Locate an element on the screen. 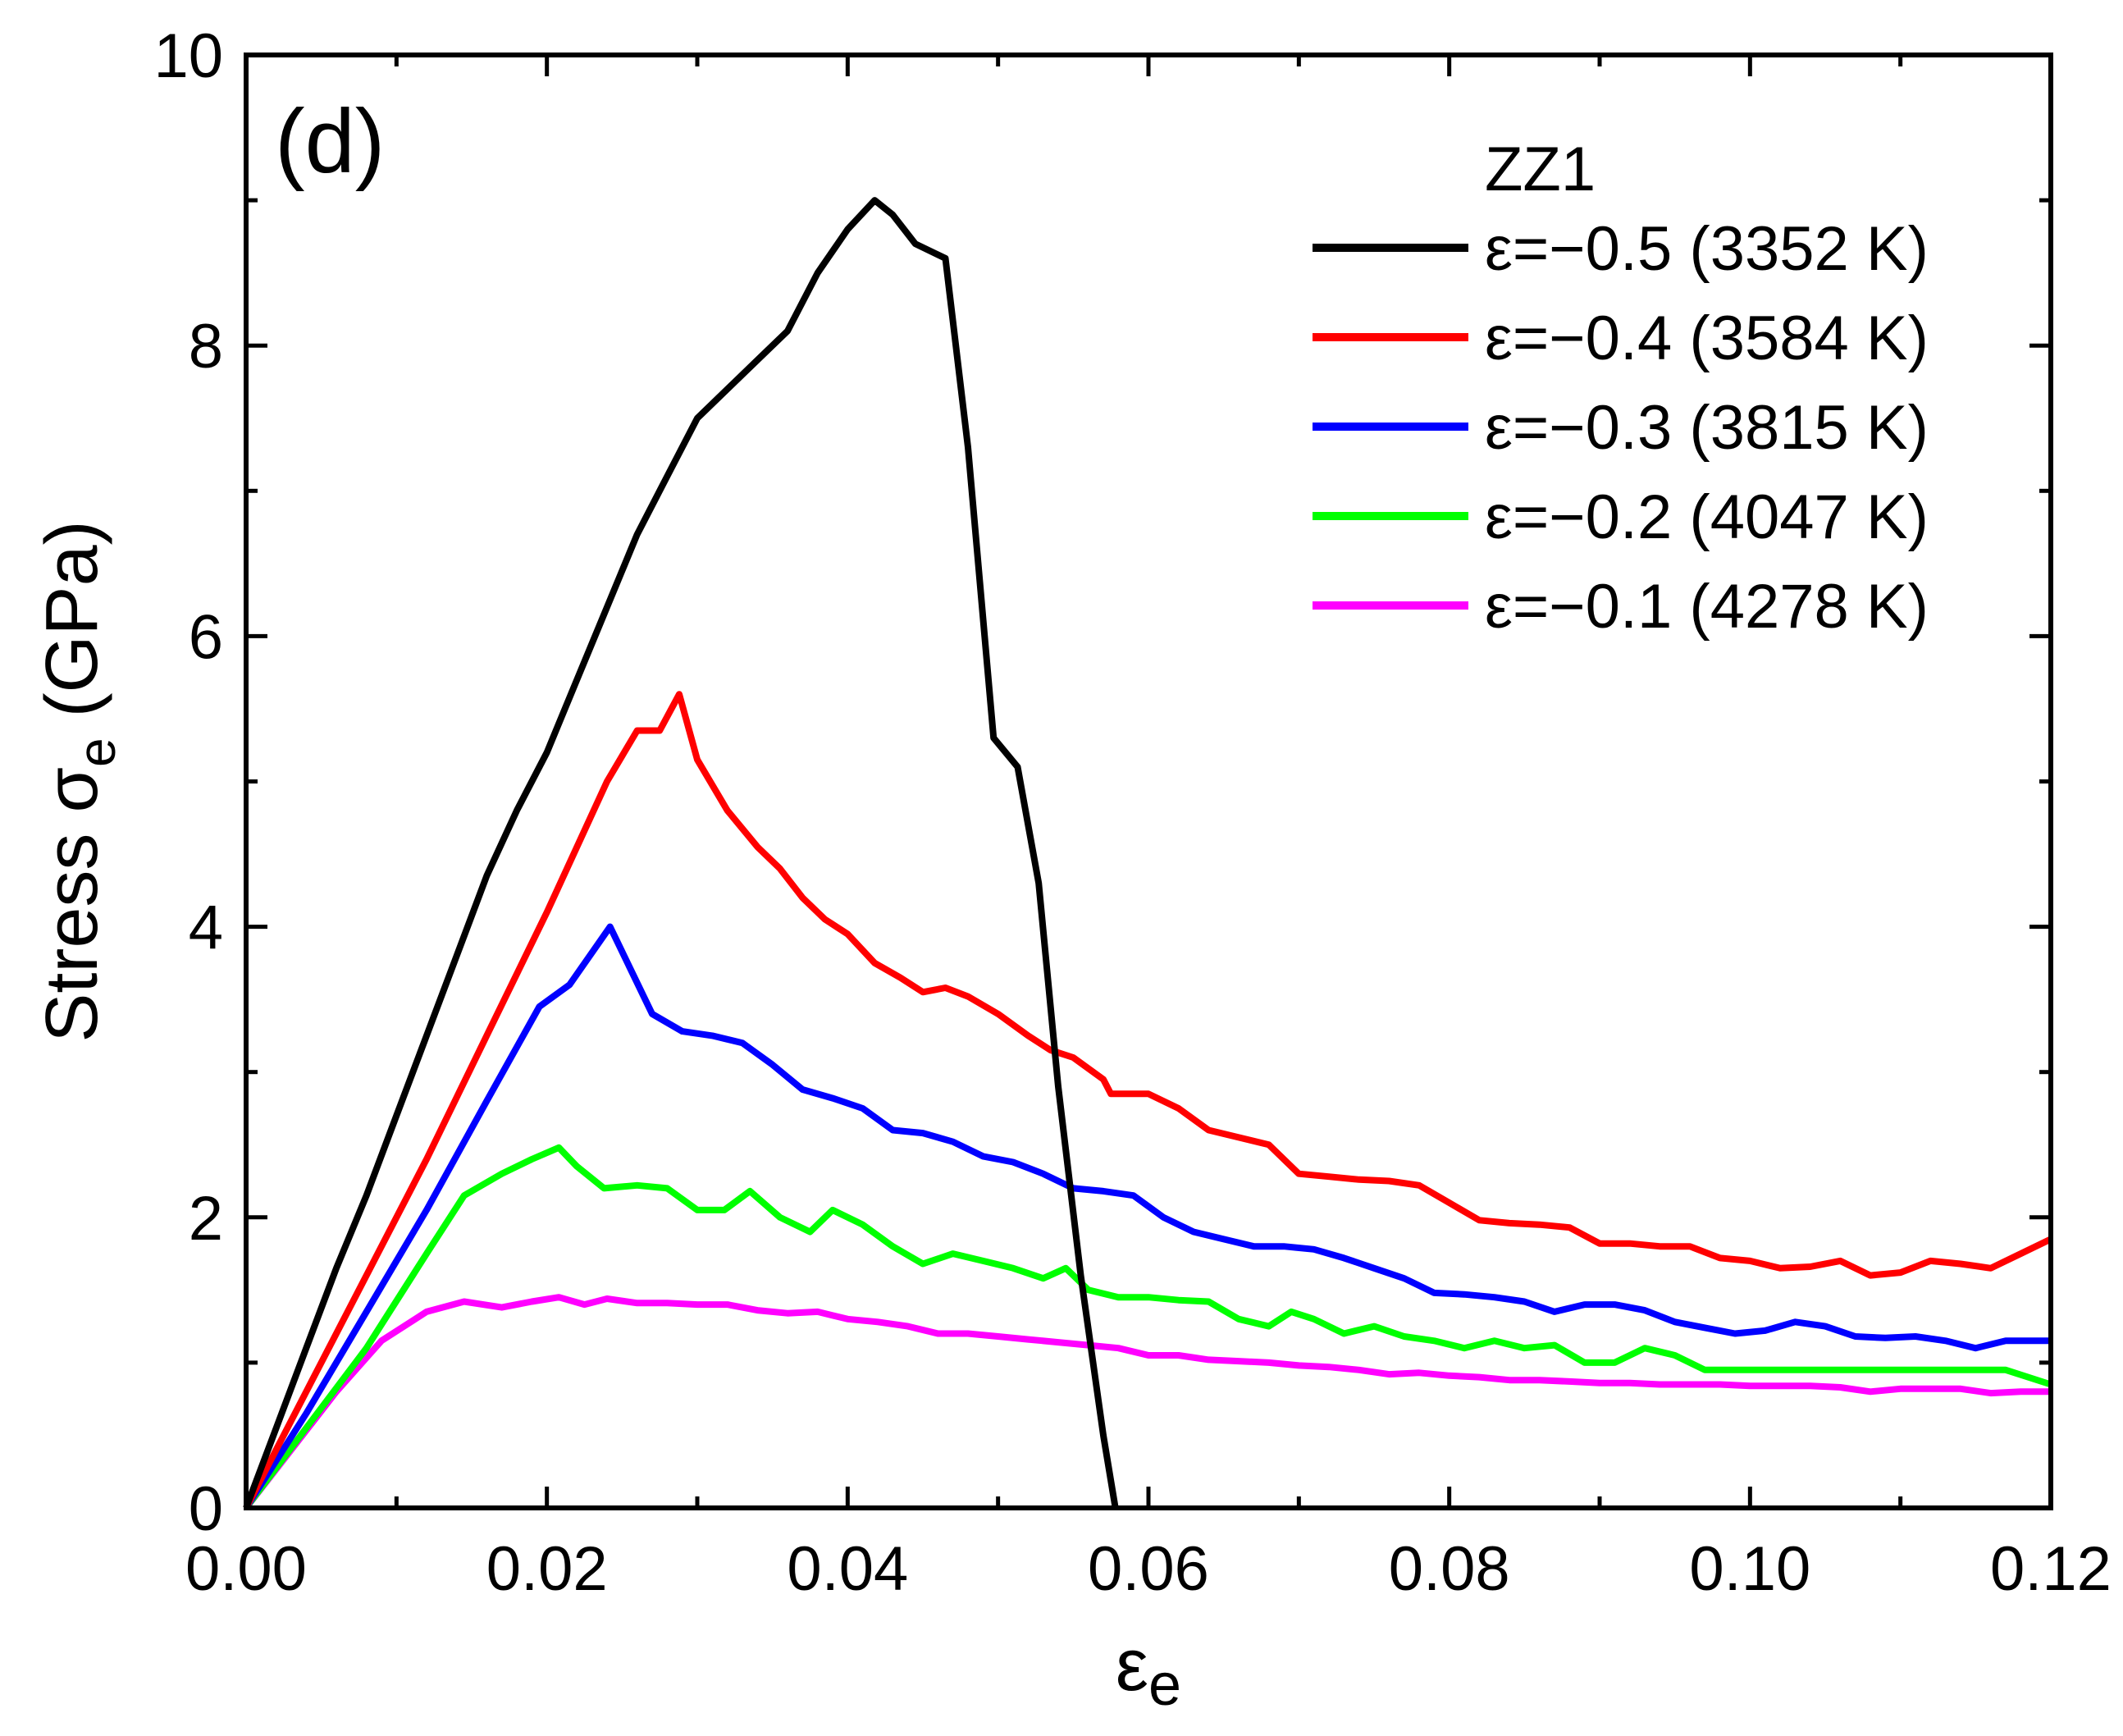 The image size is (2123, 1736). x-axis-label-symbol: ε is located at coordinates (1132, 1665).